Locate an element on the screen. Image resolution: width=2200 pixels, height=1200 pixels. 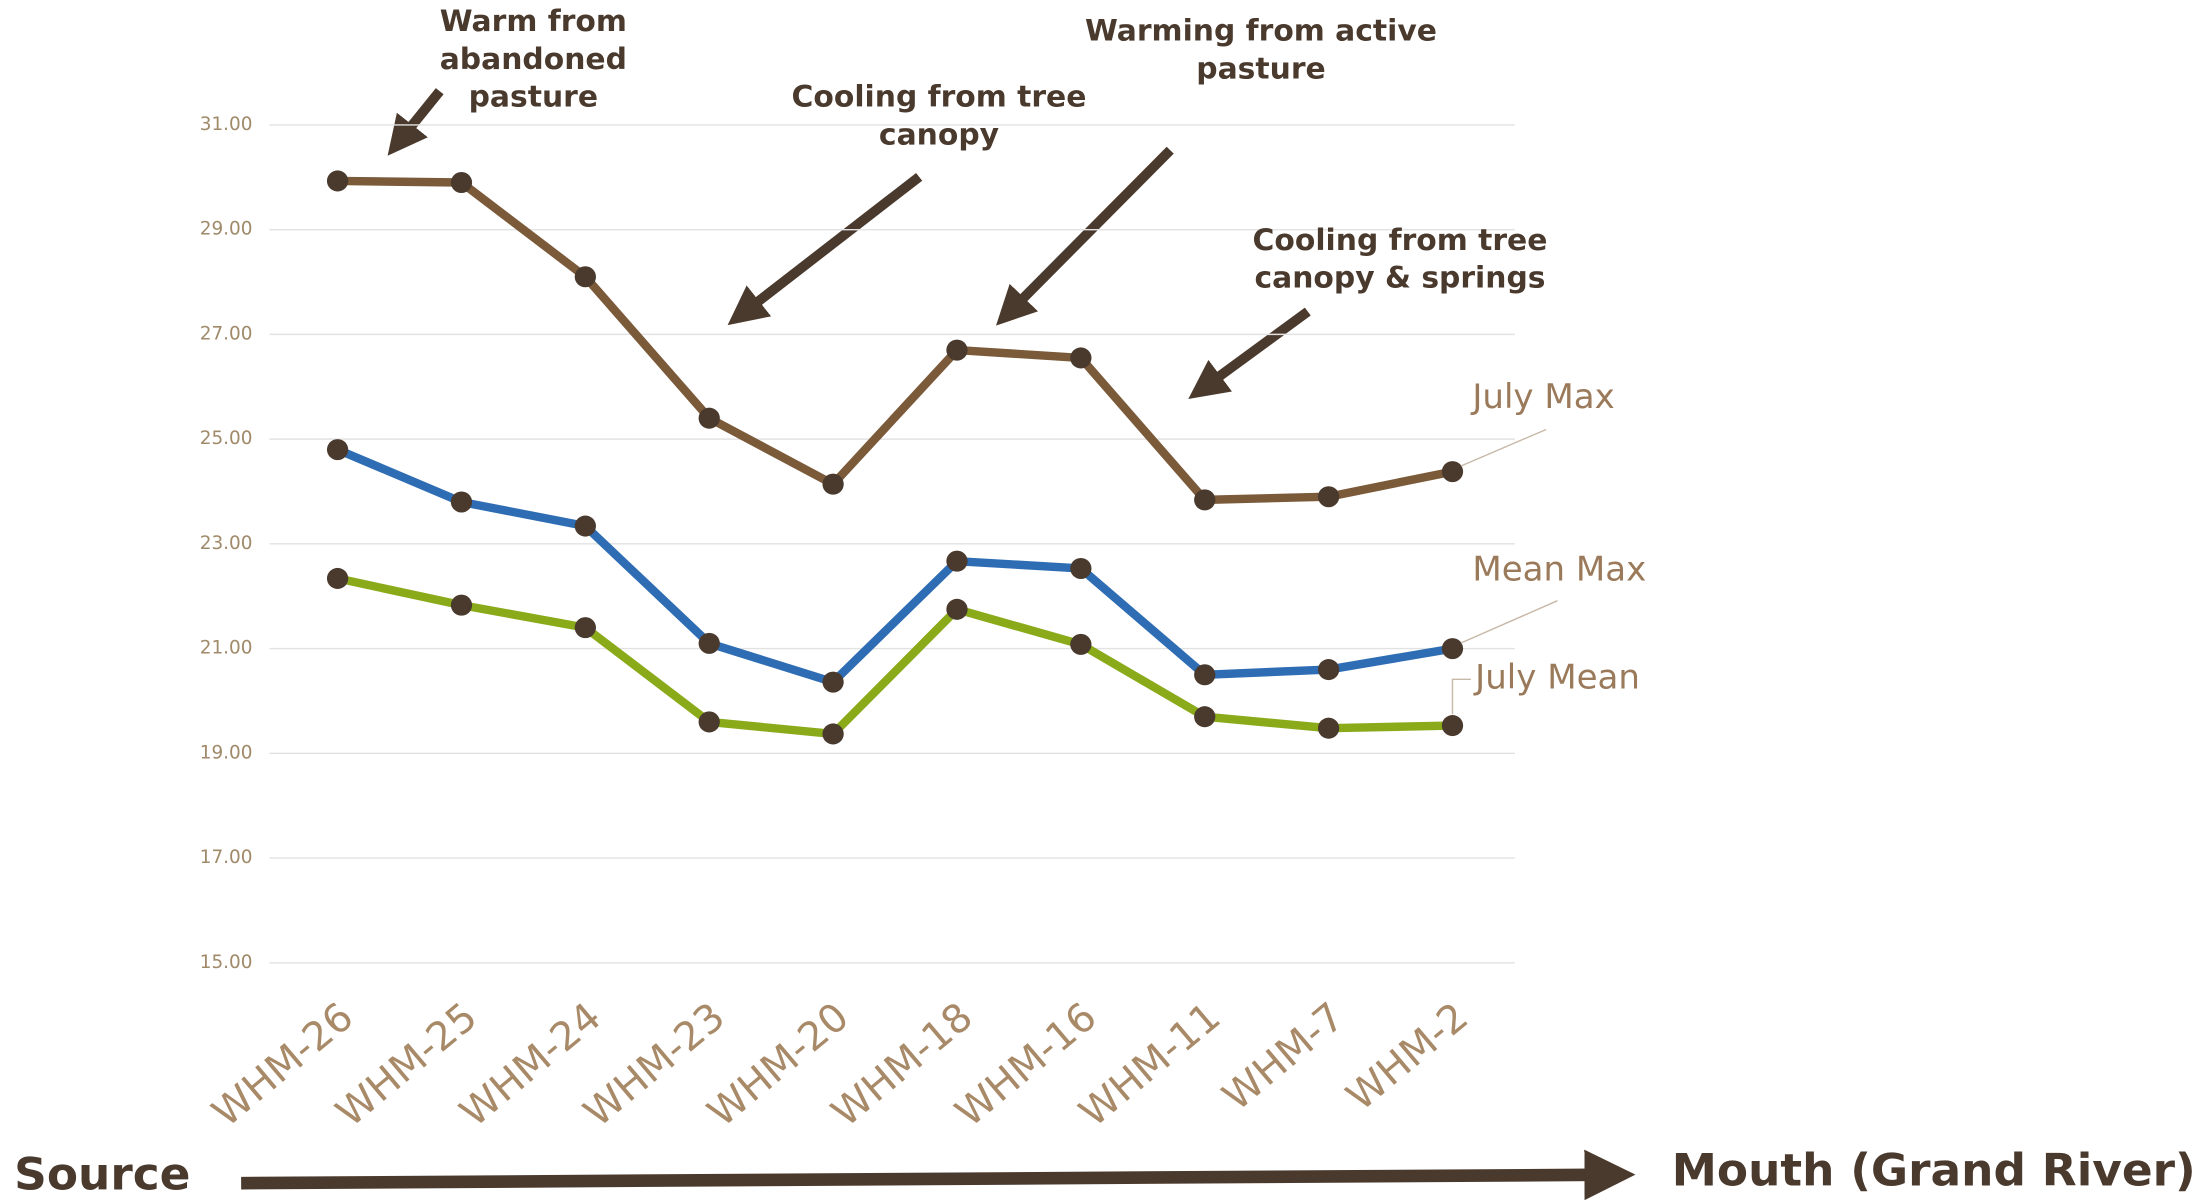
annotation: abandoned is located at coordinates (533, 58).